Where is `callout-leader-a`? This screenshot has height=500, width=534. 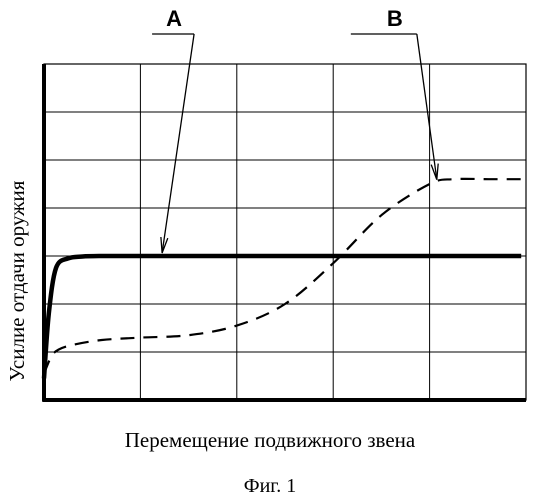 callout-leader-a is located at coordinates (178, 143).